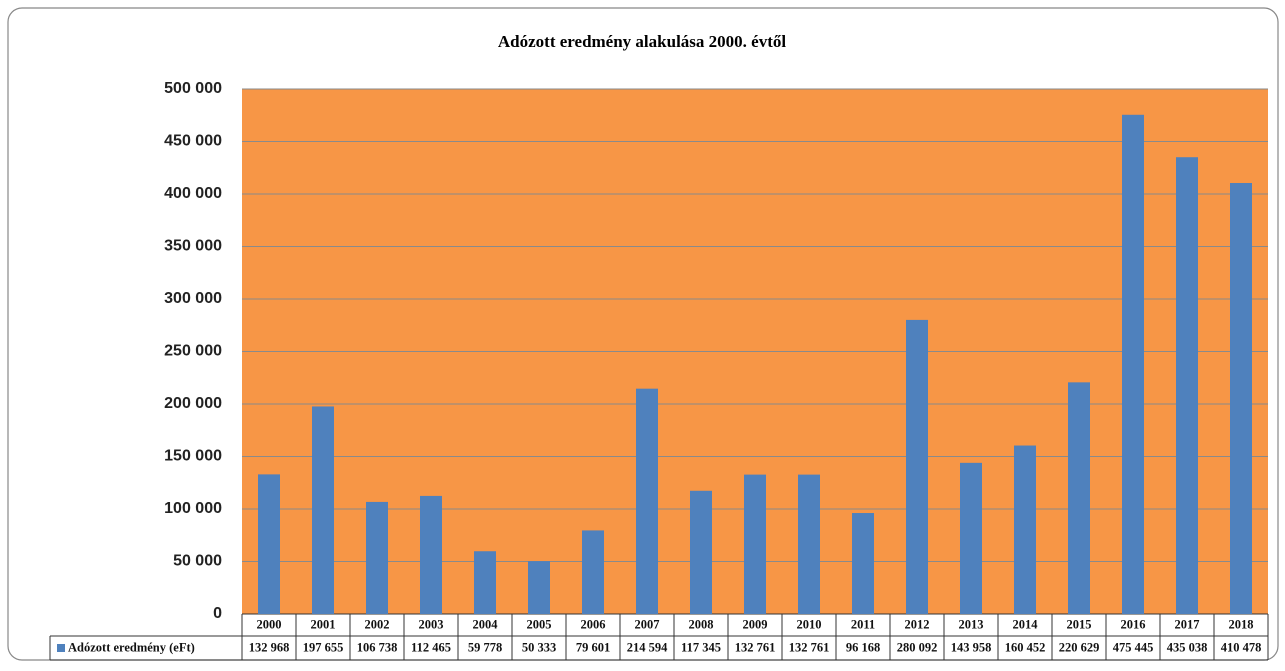 The width and height of the screenshot is (1285, 671). I want to click on y-tick-label: 100 000, so click(193, 508).